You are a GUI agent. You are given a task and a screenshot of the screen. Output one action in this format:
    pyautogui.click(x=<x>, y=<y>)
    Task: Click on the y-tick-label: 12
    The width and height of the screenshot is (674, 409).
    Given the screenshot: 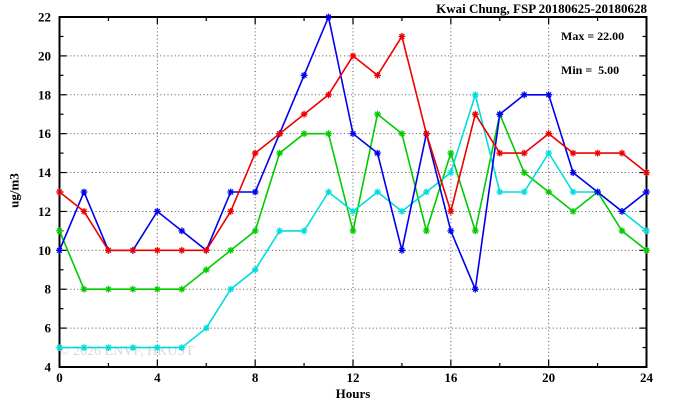 What is the action you would take?
    pyautogui.click(x=44, y=211)
    